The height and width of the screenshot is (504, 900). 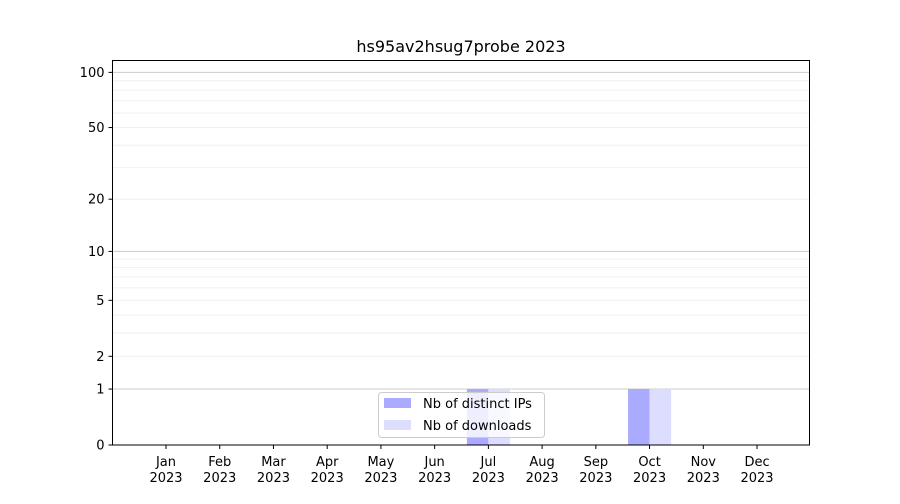 I want to click on x-tick-label: Nov 2023, so click(x=703, y=470).